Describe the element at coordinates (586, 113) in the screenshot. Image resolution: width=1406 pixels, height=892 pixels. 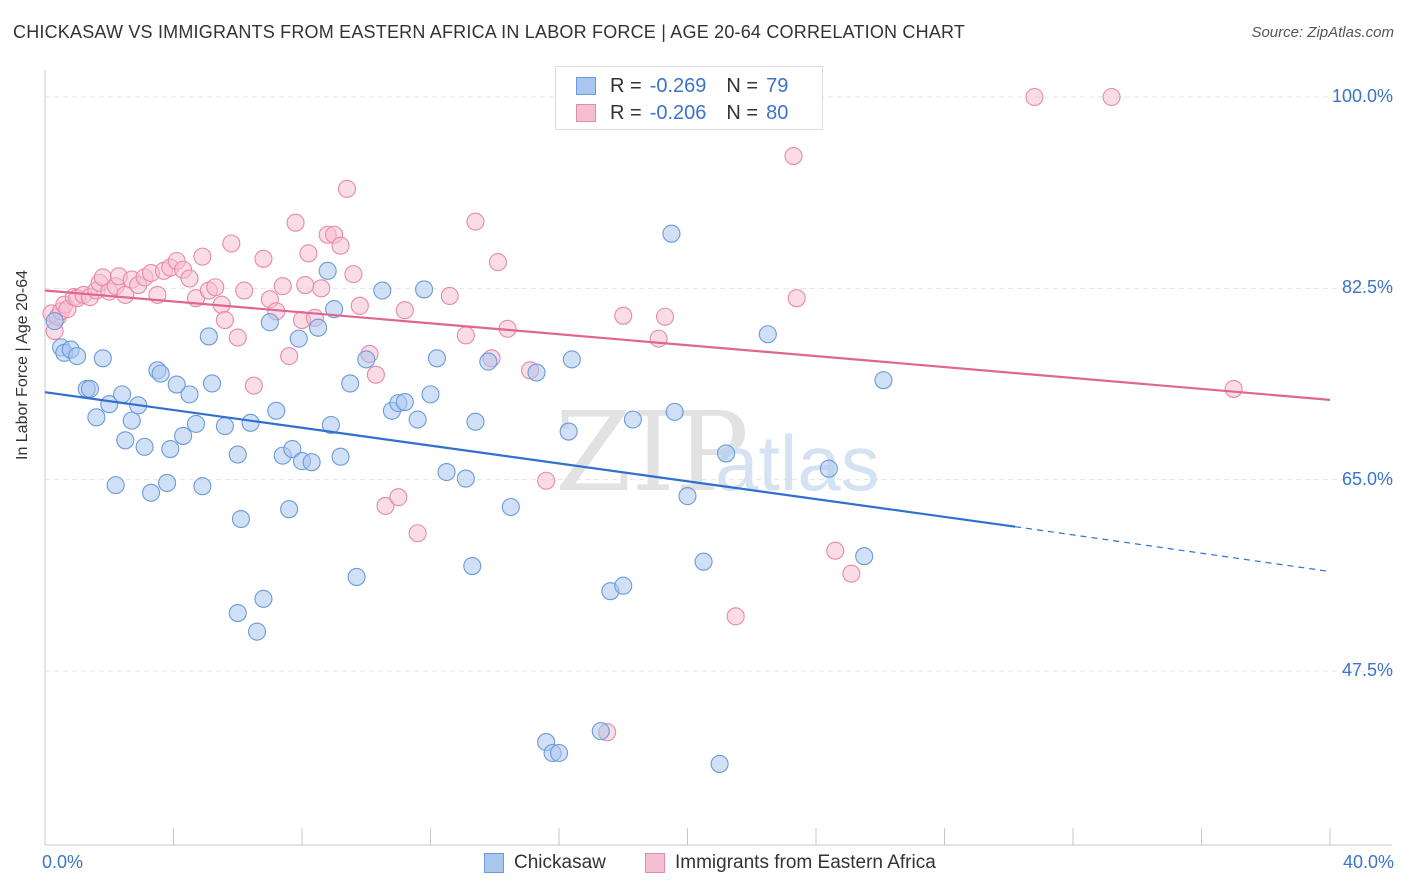
I see `legend-swatch-eastern-africa` at that location.